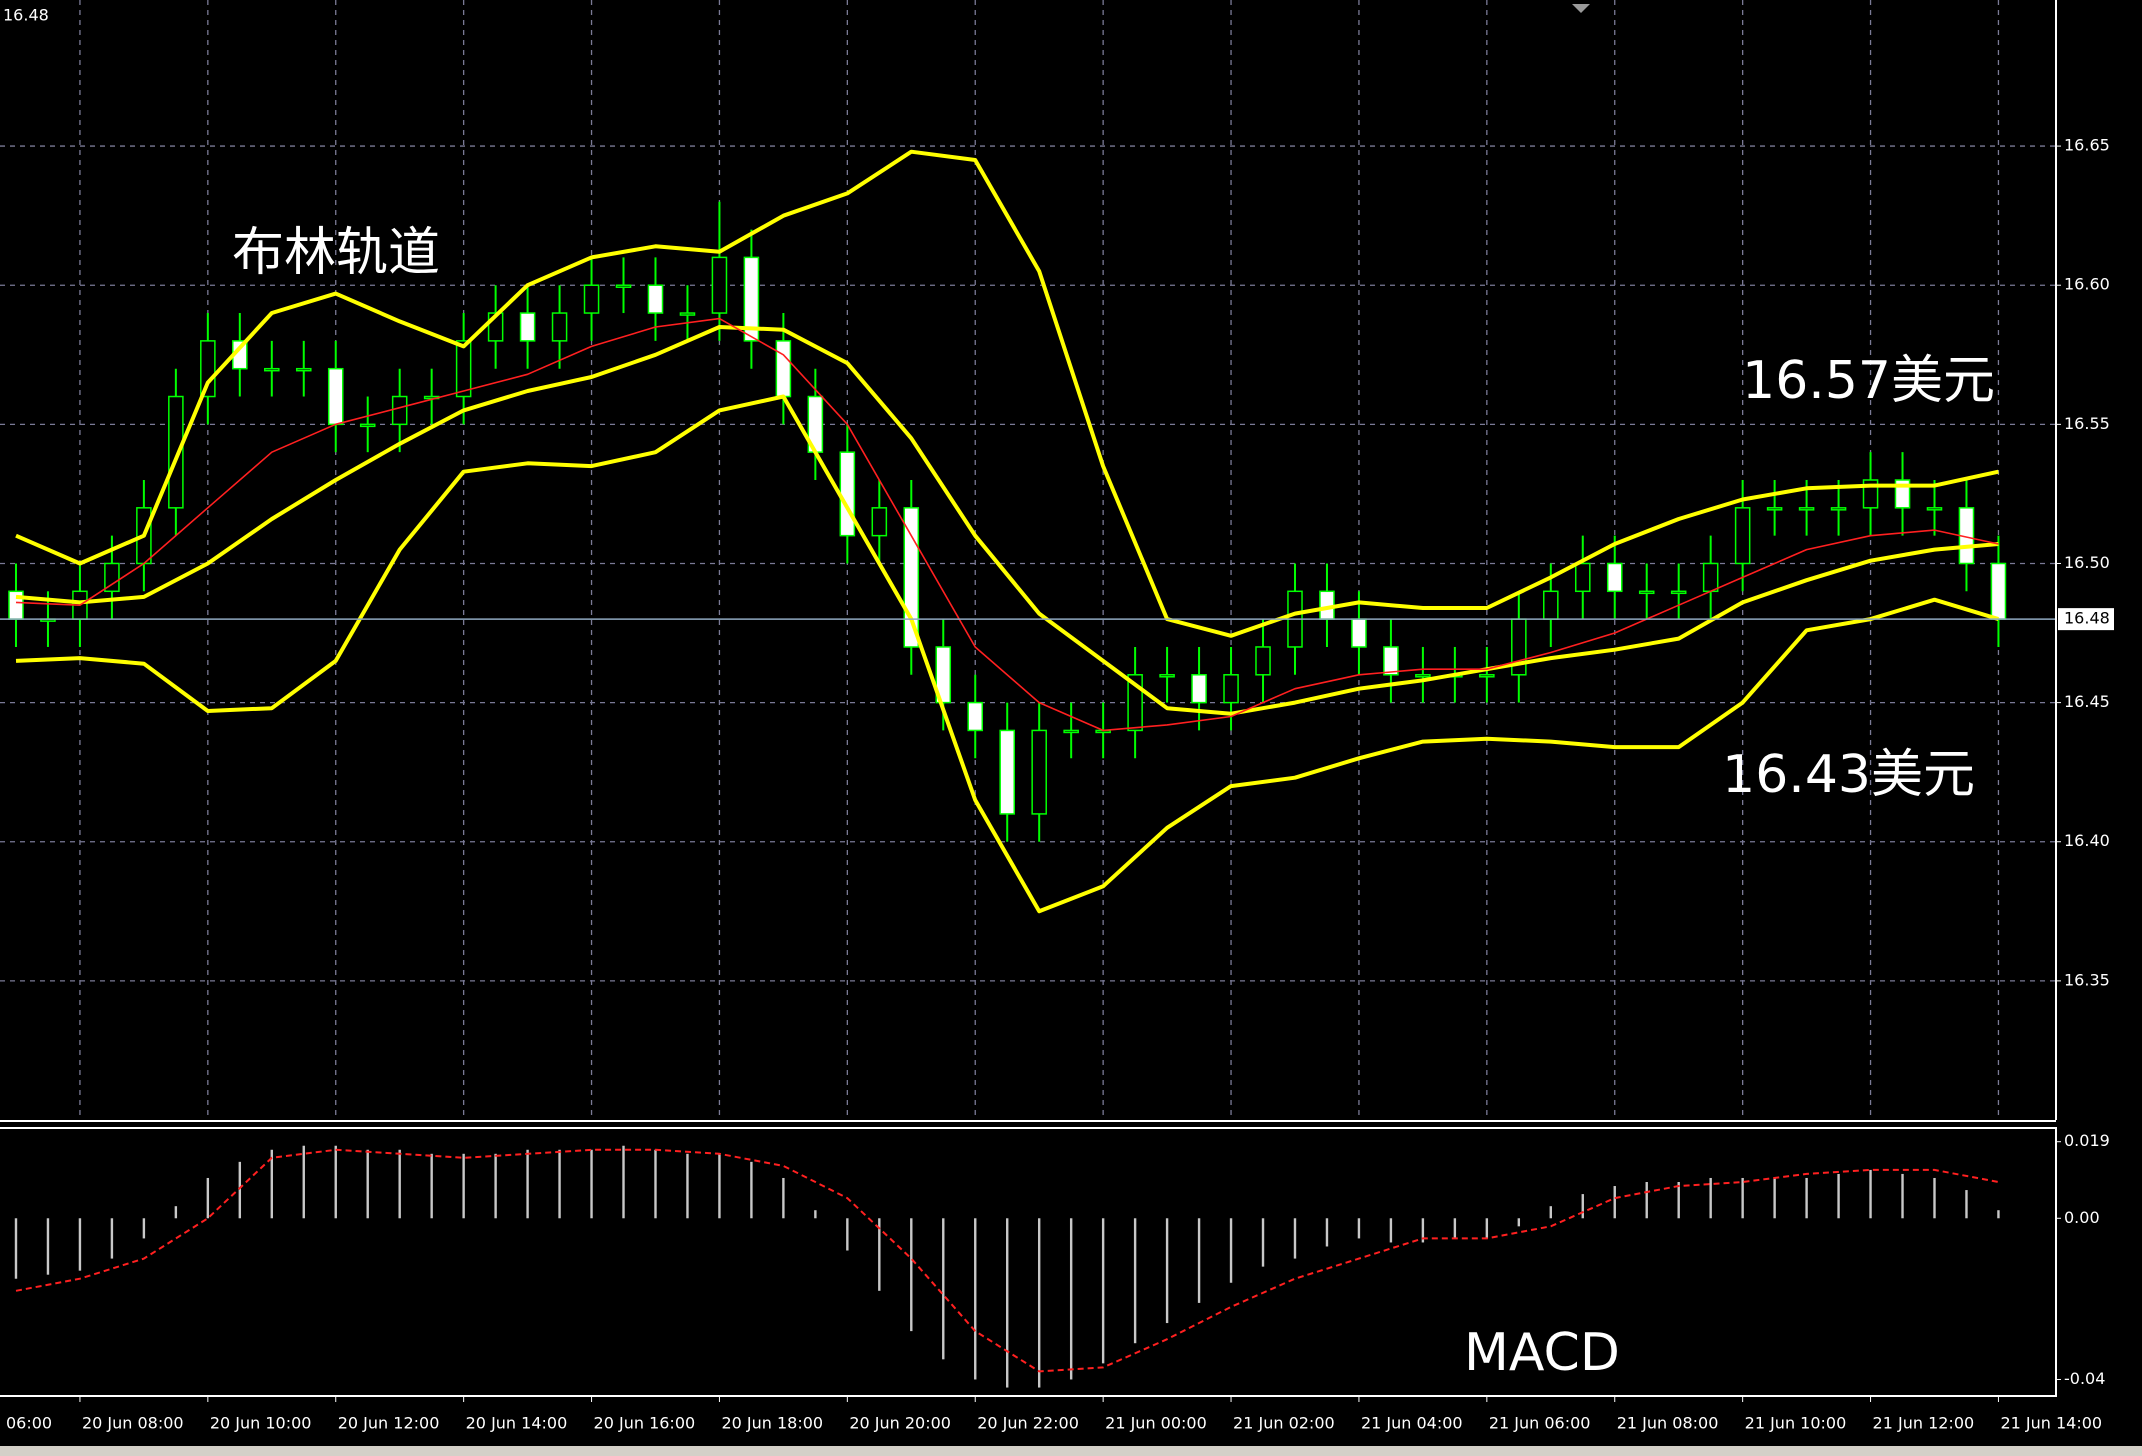 This screenshot has width=2142, height=1456. Describe the element at coordinates (2087, 284) in the screenshot. I see `y-tick-label: 16.60` at that location.